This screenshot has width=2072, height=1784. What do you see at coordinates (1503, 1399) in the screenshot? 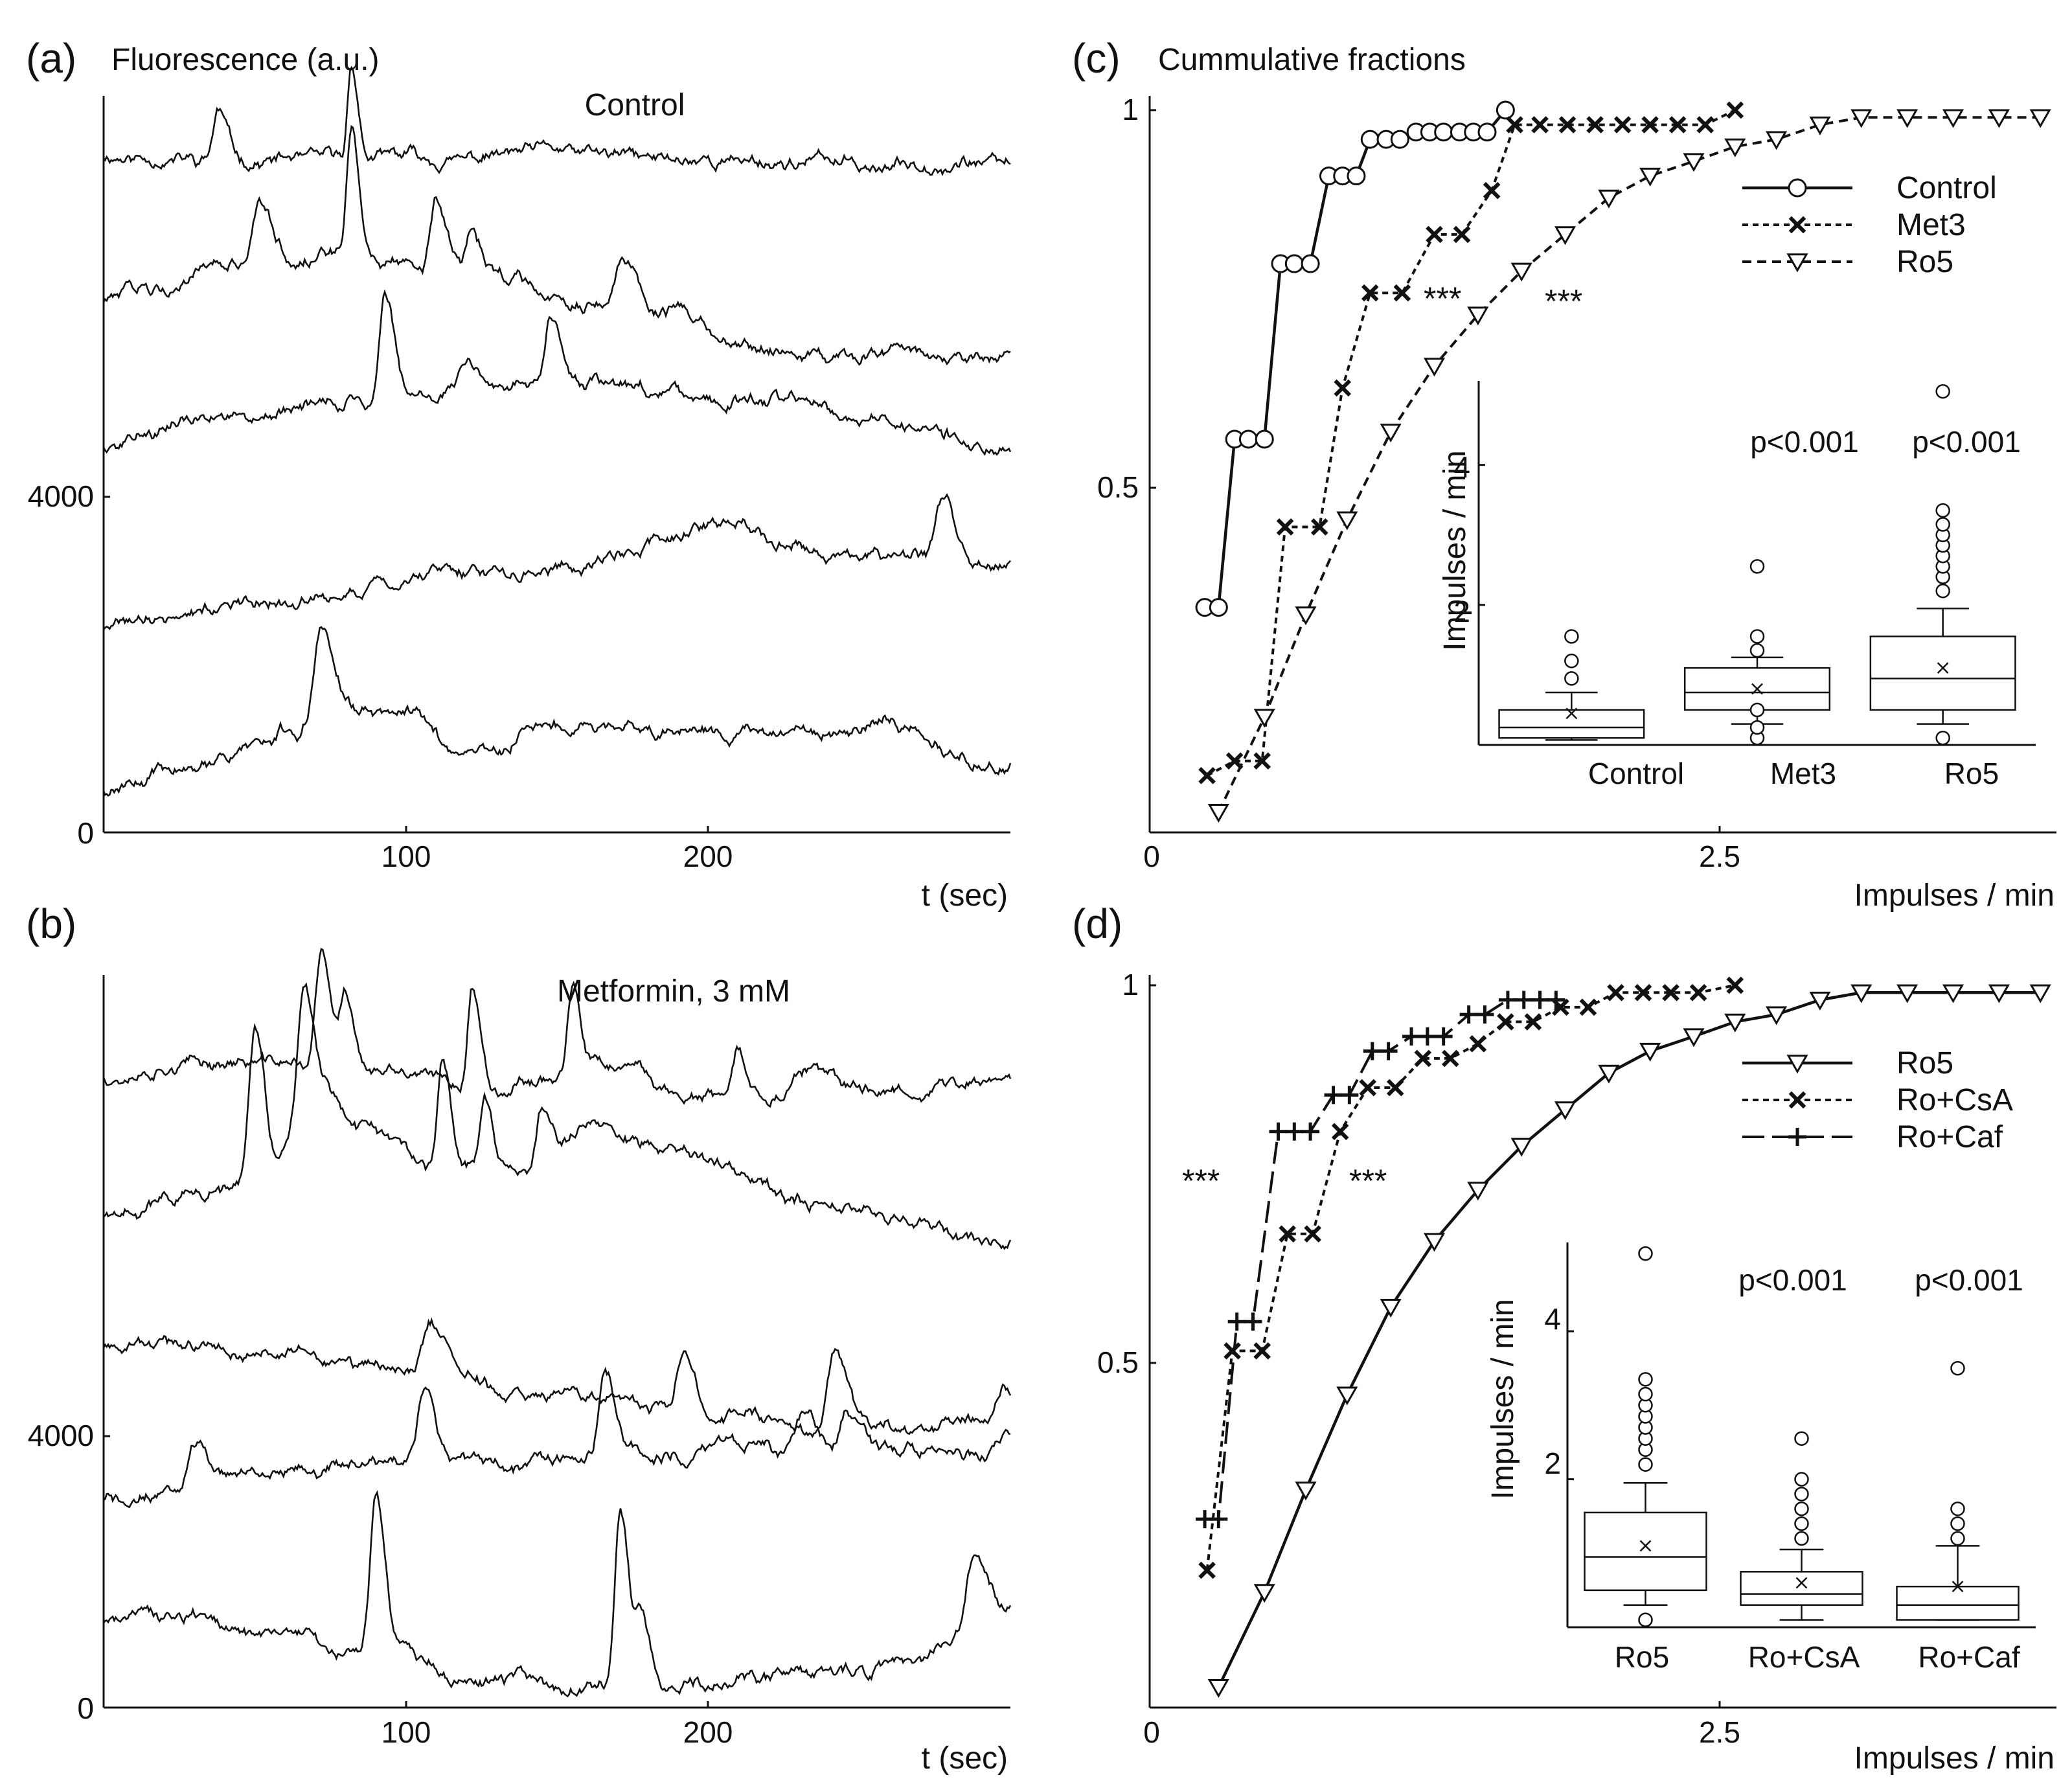
I see `inset-d-ylabel: Impulses / min` at bounding box center [1503, 1399].